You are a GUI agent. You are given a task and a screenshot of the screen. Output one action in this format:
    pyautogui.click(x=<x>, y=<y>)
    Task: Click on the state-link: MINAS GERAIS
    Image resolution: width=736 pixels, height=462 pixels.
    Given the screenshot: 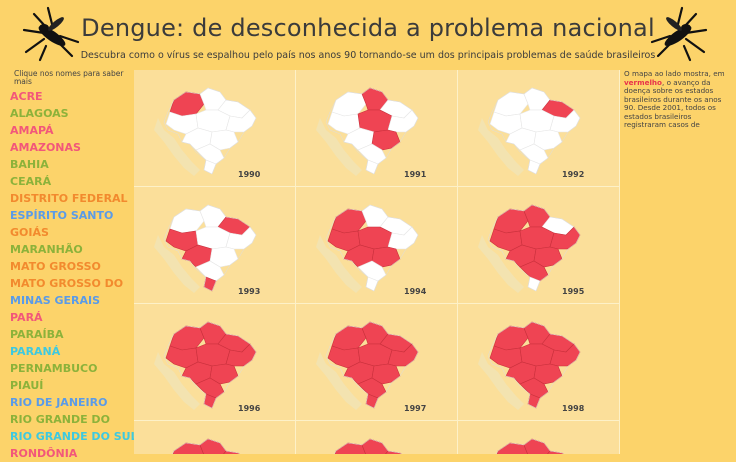 What is the action you would take?
    pyautogui.click(x=55, y=300)
    